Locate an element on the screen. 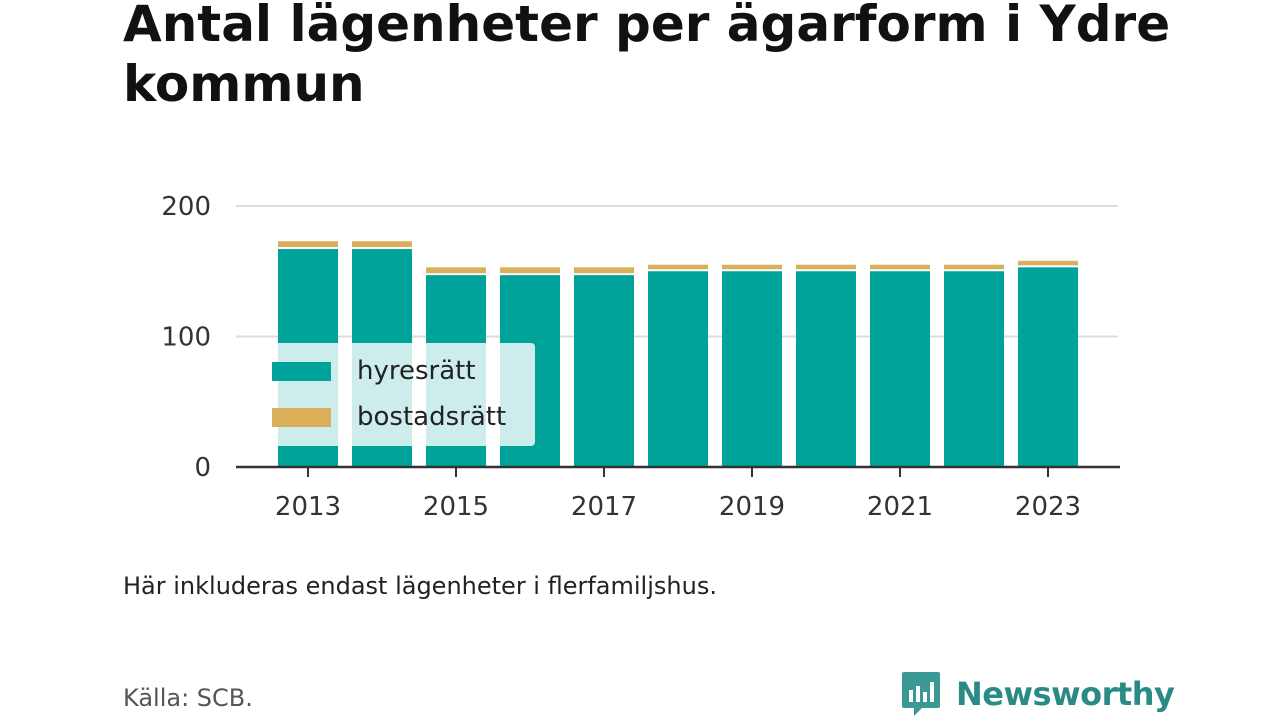 This screenshot has height=720, width=1280. chart-legend: hyresrätt bostadsrätt is located at coordinates (395, 394).